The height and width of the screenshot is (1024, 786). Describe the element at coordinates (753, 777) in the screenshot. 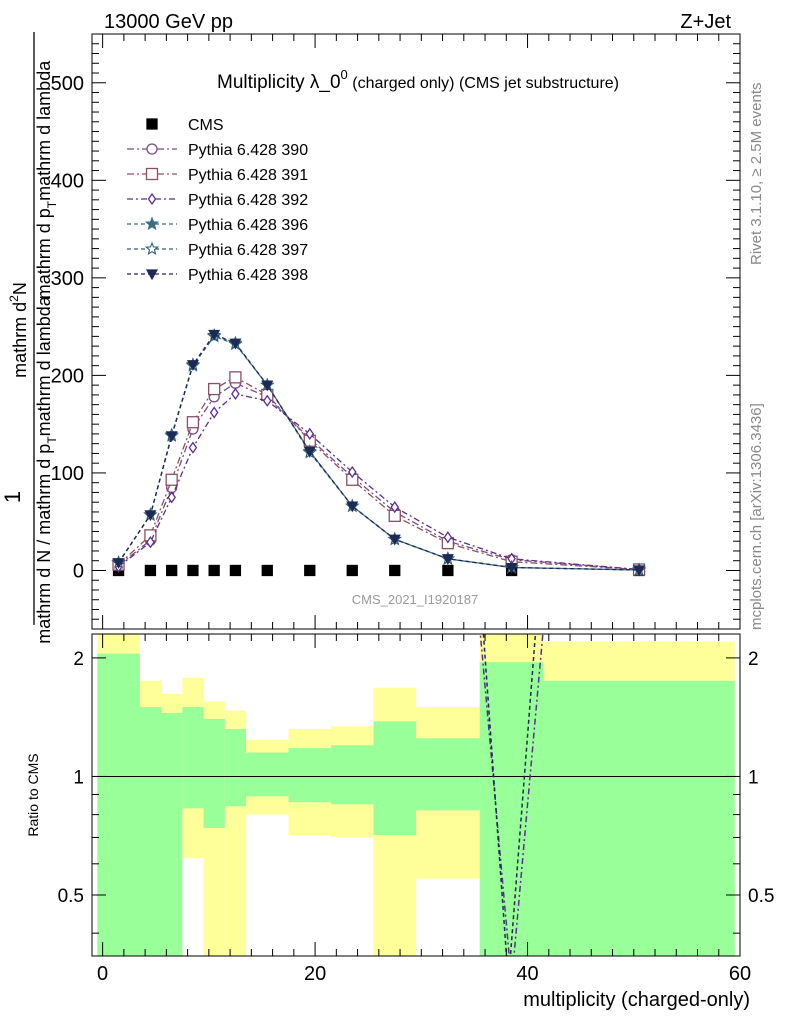

I see `ratio-y-tick-label-right: 1` at that location.